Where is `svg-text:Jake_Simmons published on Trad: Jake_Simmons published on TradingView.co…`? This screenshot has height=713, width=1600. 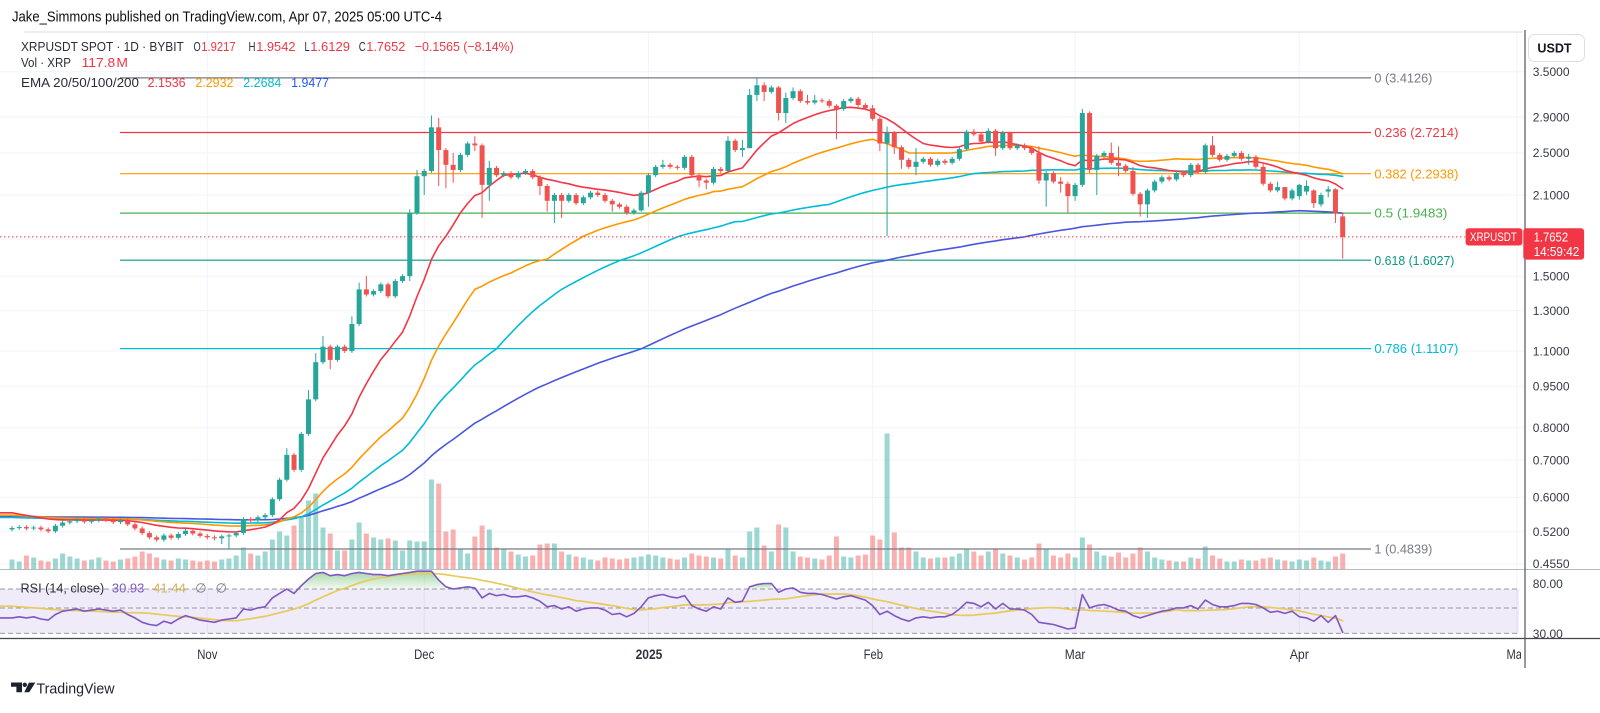
svg-text:Jake_Simmons published on Trad: Jake_Simmons published on TradingView.co… is located at coordinates (227, 17).